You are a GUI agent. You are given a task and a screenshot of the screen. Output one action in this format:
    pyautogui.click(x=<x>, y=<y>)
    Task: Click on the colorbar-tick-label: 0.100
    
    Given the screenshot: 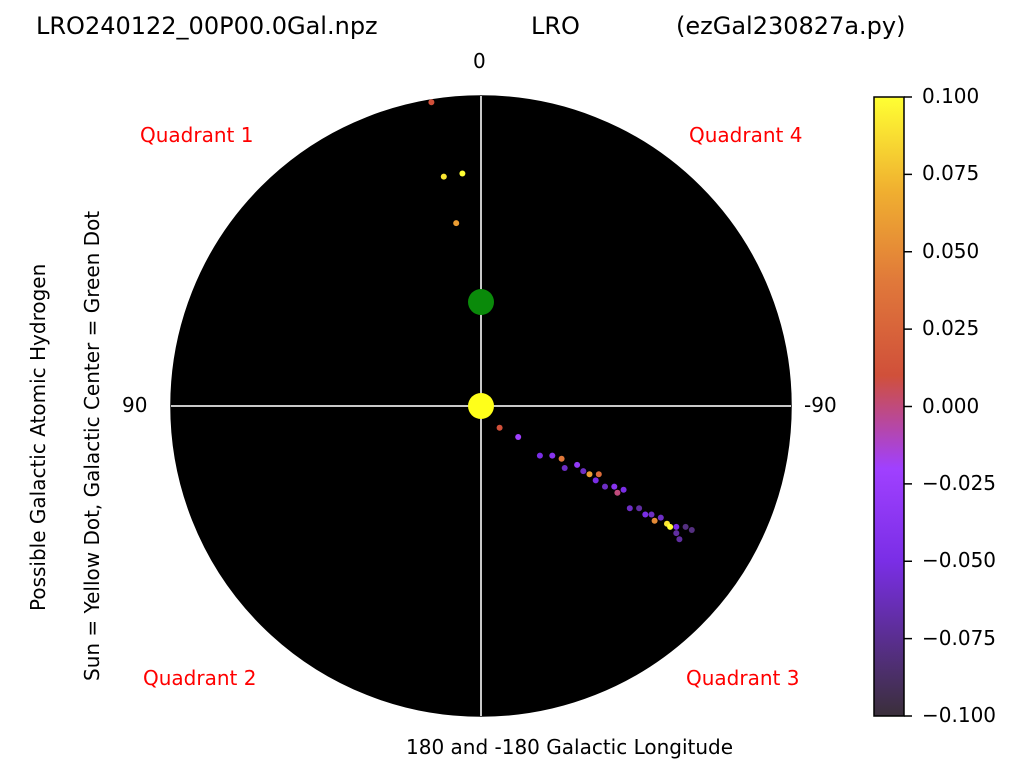 What is the action you would take?
    pyautogui.click(x=951, y=96)
    